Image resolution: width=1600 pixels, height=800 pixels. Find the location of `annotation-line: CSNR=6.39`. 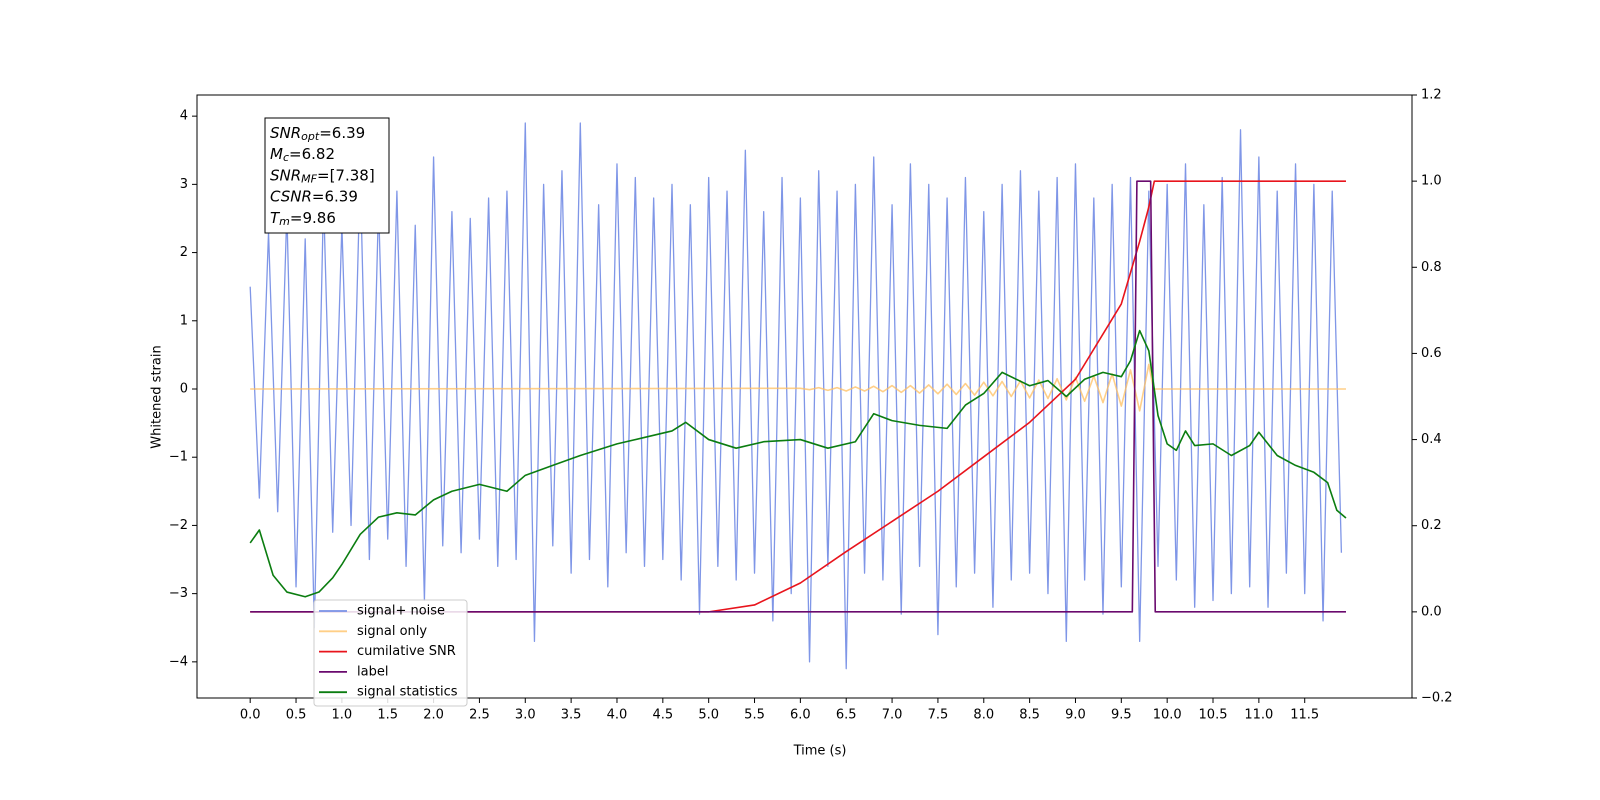

annotation-line: CSNR=6.39 is located at coordinates (314, 196).